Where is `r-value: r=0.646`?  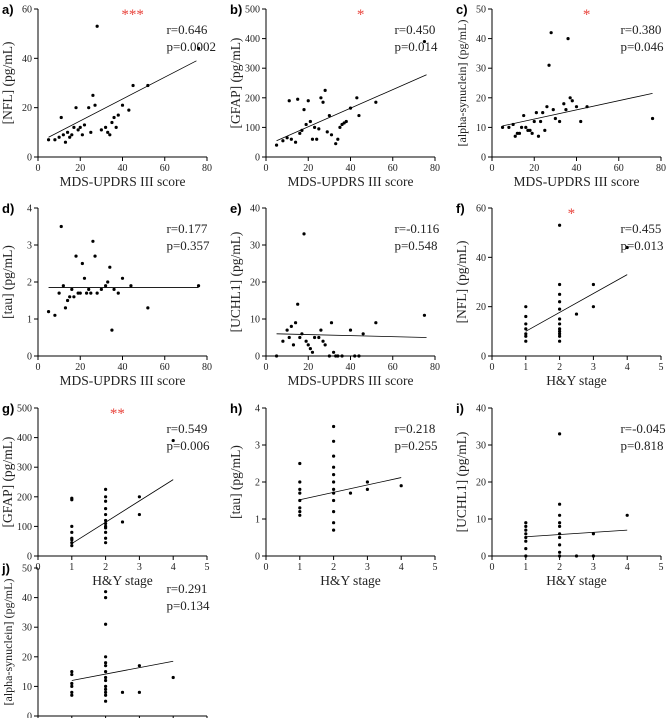 r-value: r=0.646 is located at coordinates (186, 29).